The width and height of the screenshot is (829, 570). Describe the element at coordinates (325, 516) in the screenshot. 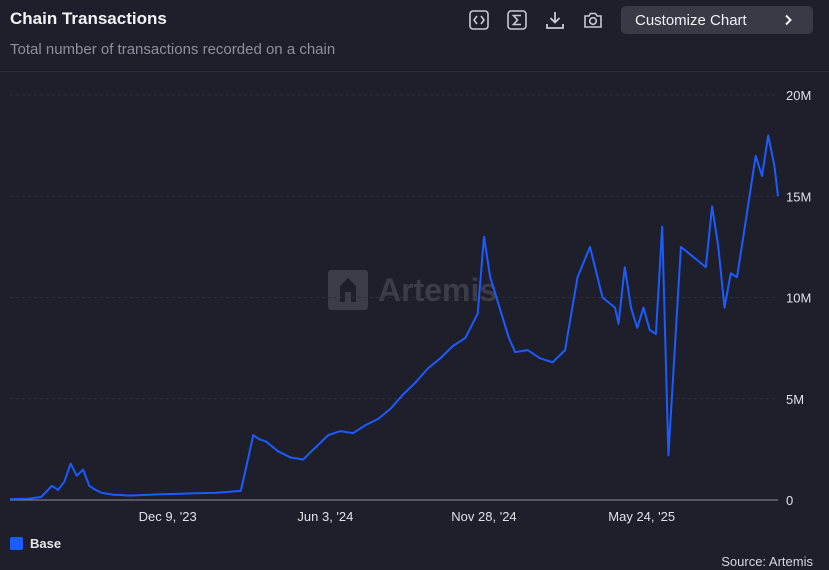

I see `x-tick-label: Jun 3, '24` at that location.